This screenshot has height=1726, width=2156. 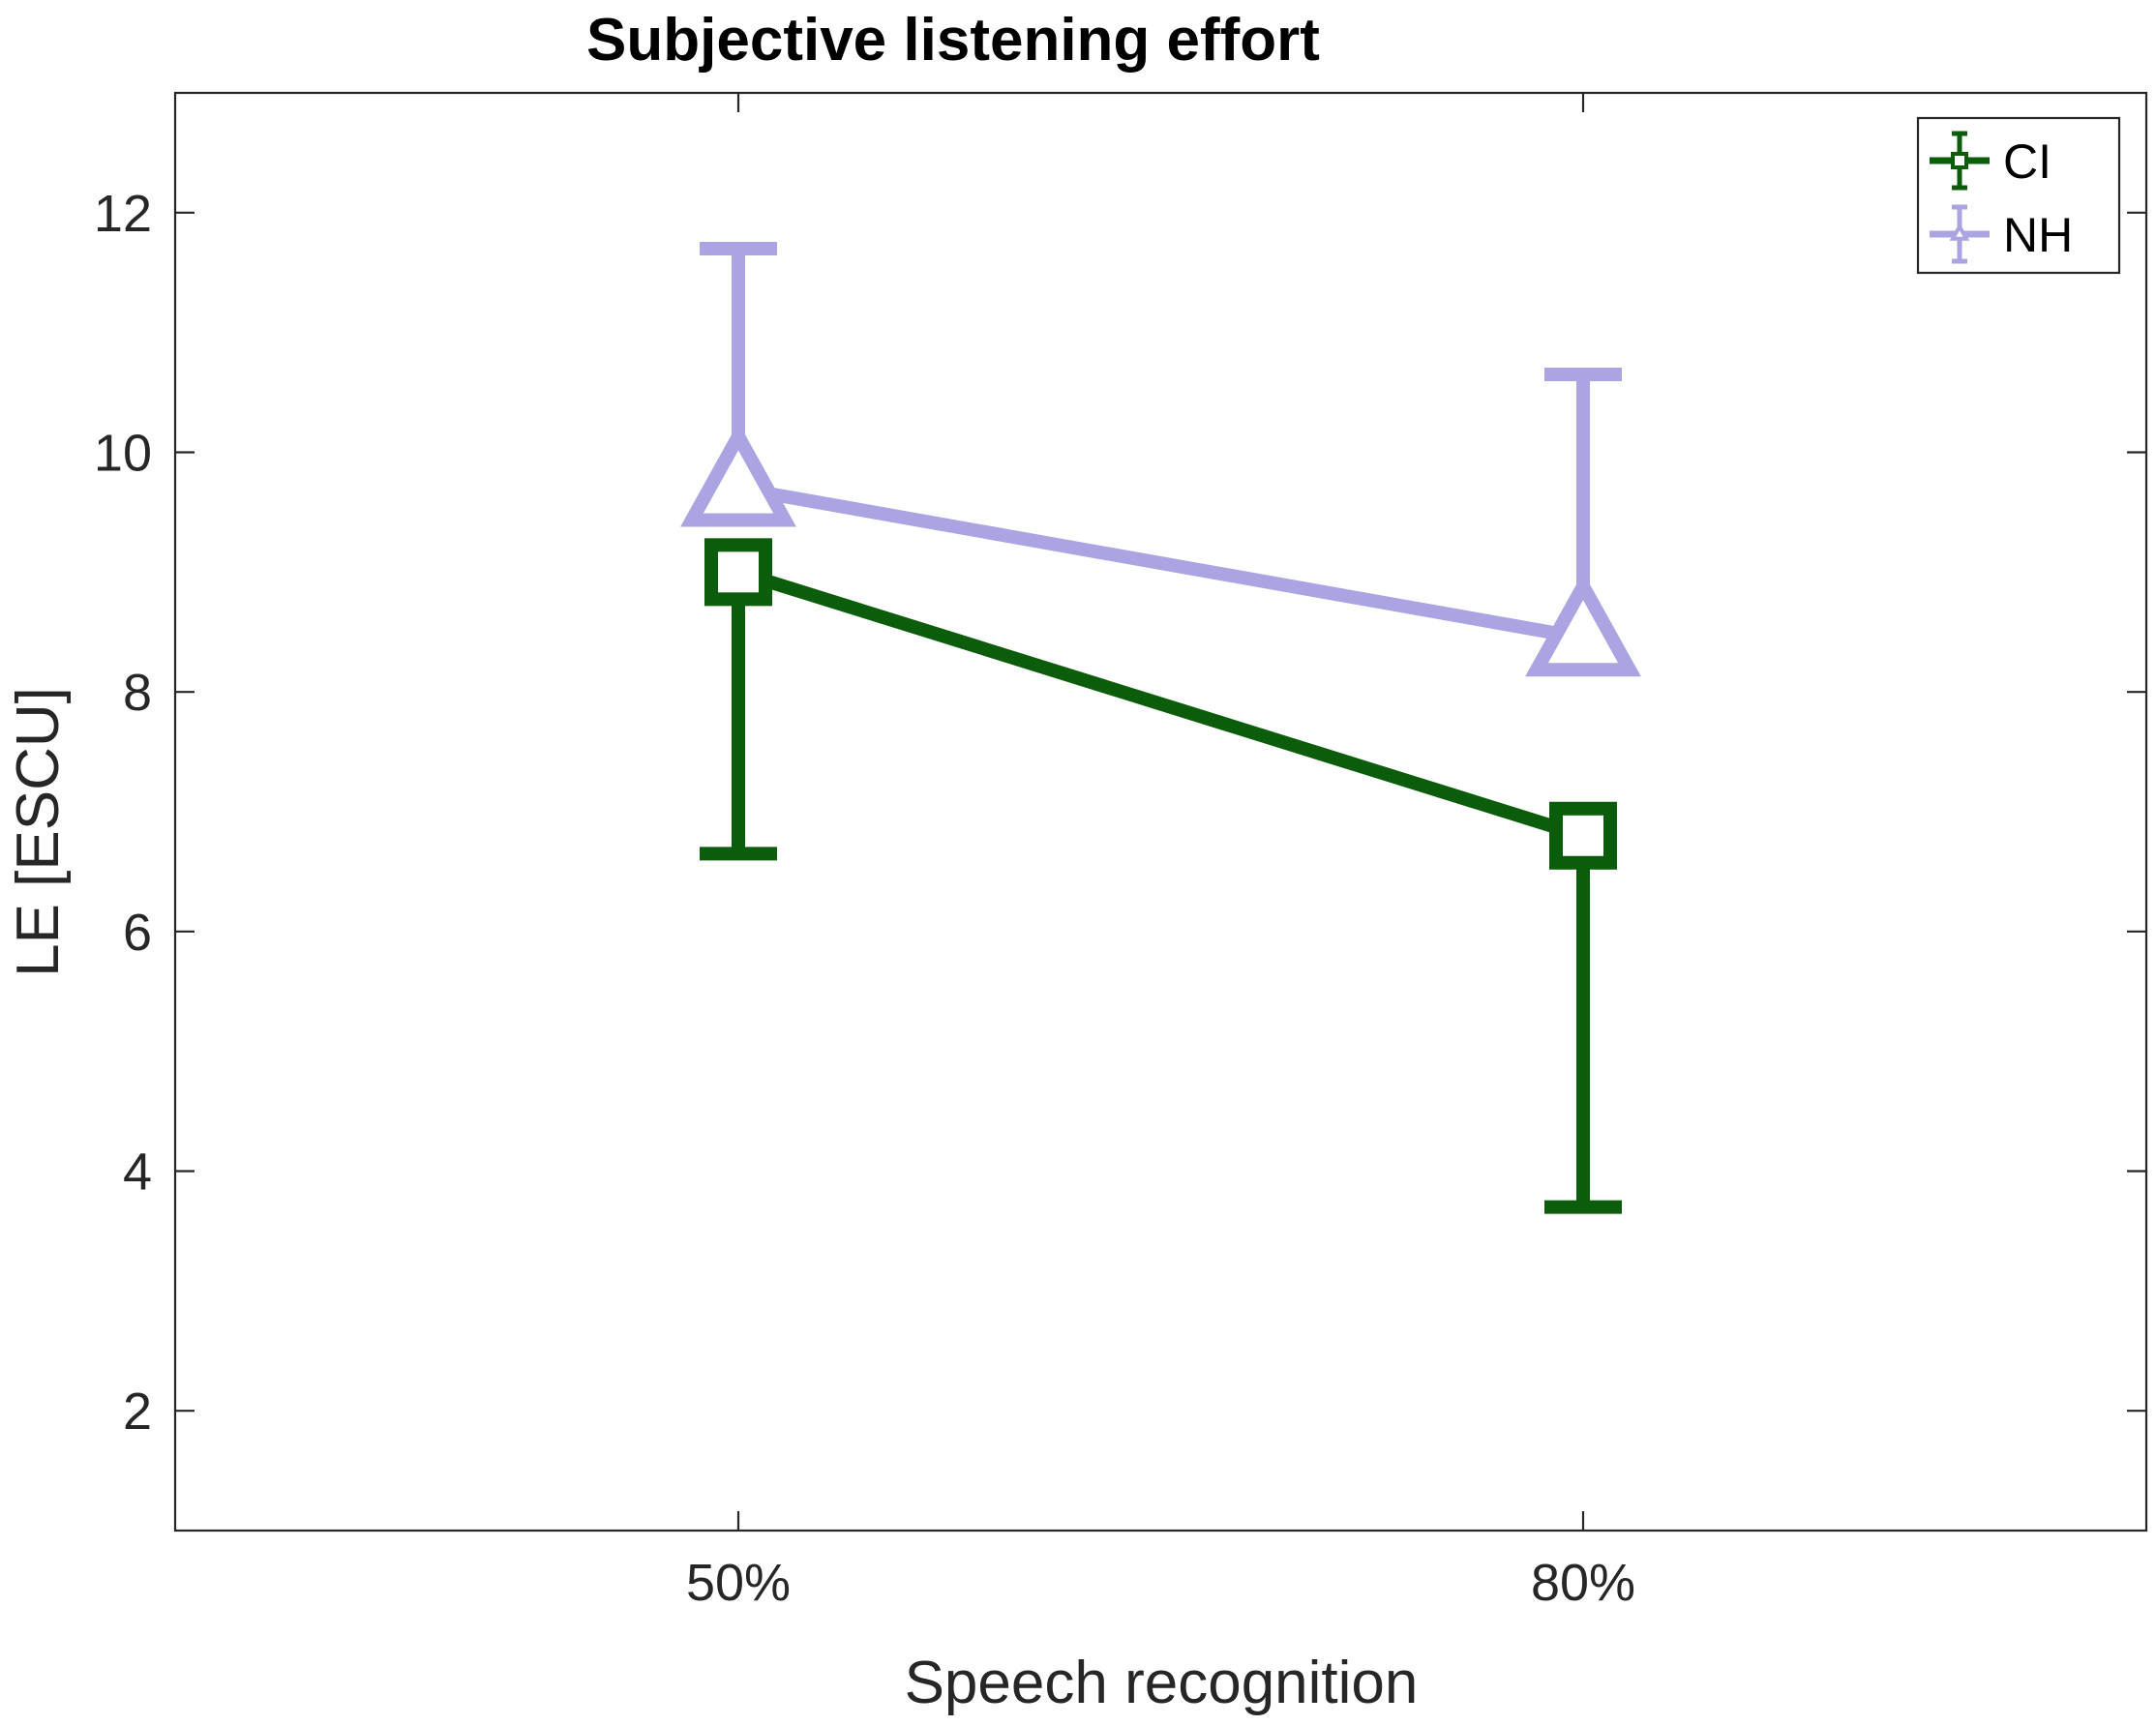 What do you see at coordinates (1160, 459) in the screenshot?
I see `series-nh` at bounding box center [1160, 459].